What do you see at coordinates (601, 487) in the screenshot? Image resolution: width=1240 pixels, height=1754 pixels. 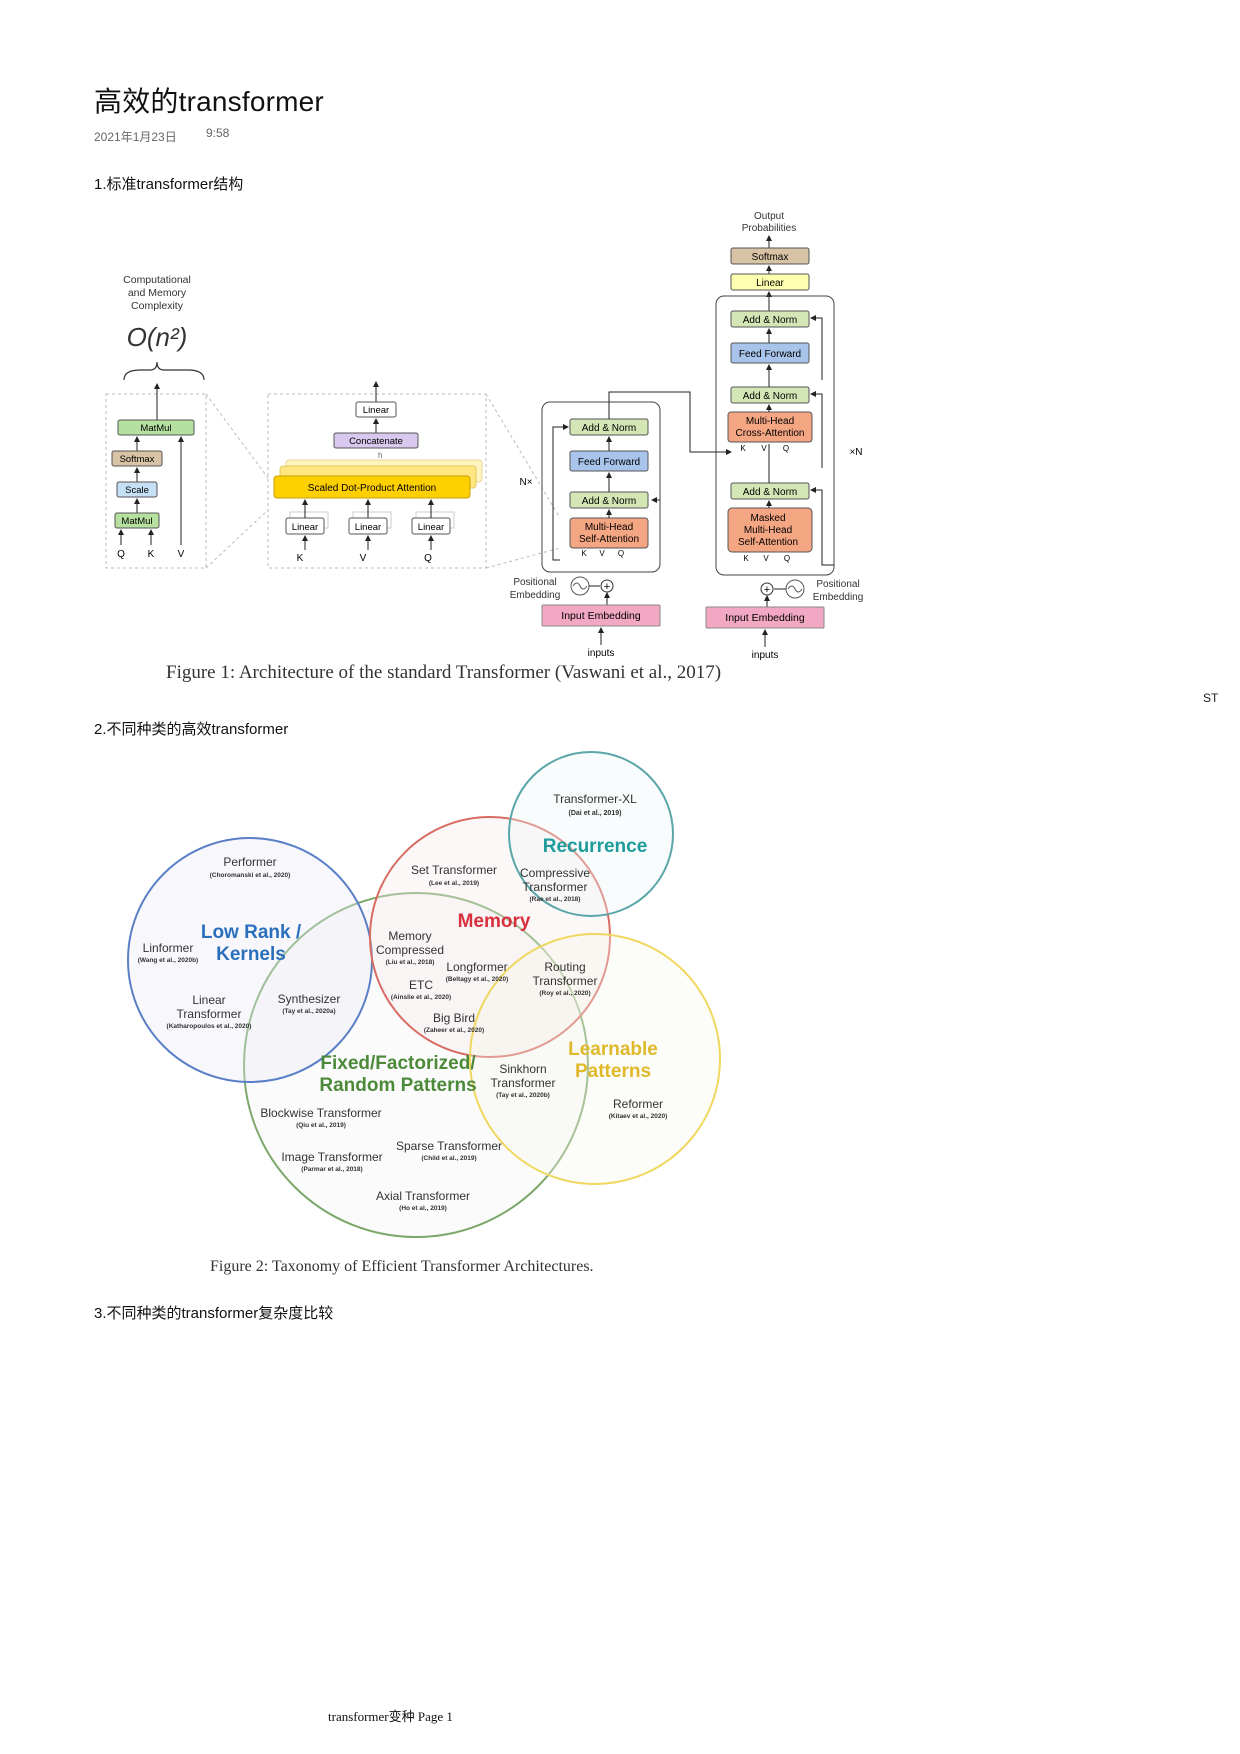 I see `encoder-frame` at bounding box center [601, 487].